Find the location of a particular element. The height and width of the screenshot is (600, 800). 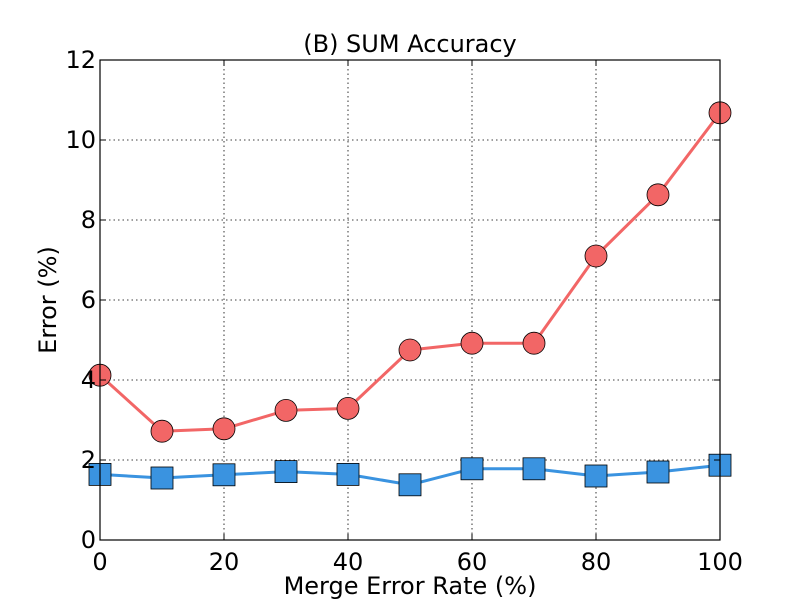

x-tick-label: 80 is located at coordinates (596, 562).